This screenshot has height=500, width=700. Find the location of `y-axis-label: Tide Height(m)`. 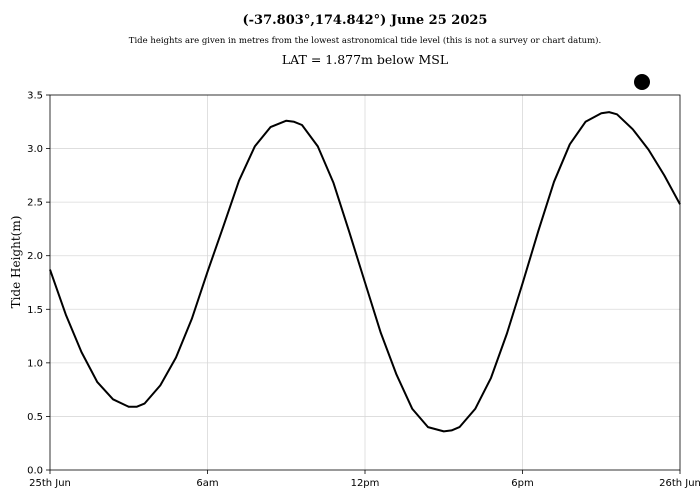

y-axis-label: Tide Height(m) is located at coordinates (16, 262).